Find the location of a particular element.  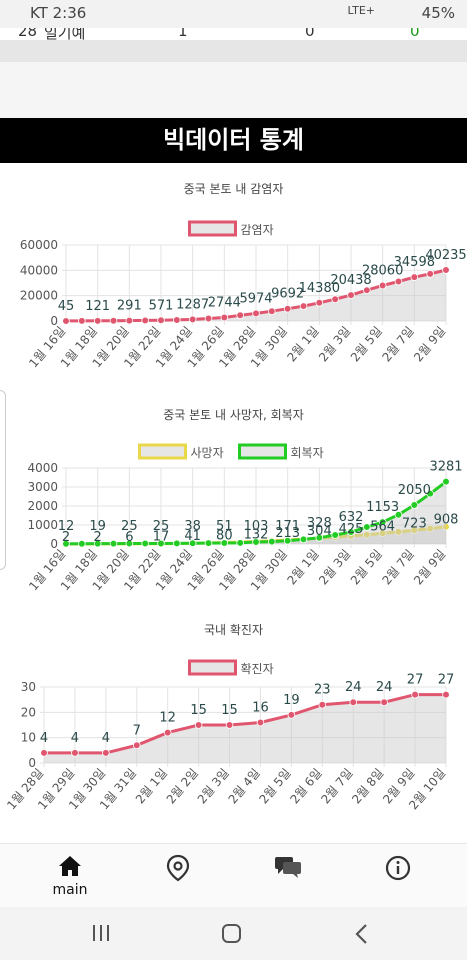

data-label: 121 is located at coordinates (97, 306).